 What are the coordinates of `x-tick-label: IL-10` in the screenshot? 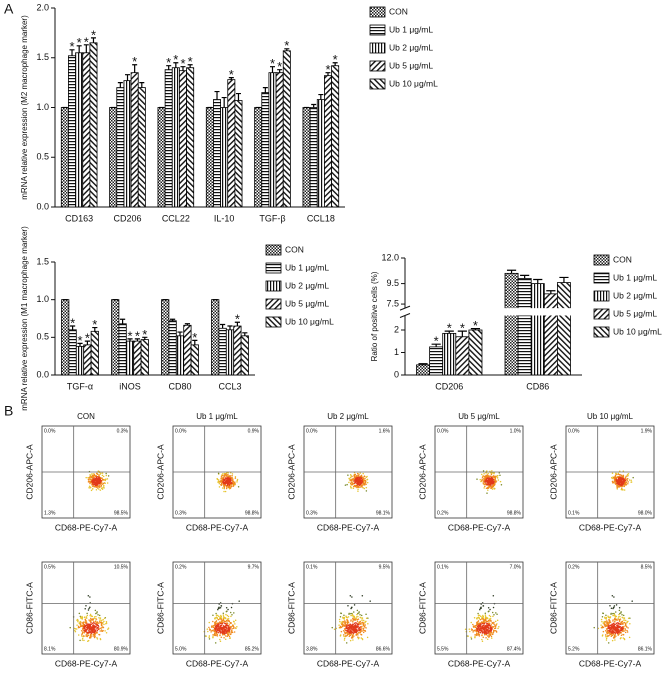 It's located at (224, 218).